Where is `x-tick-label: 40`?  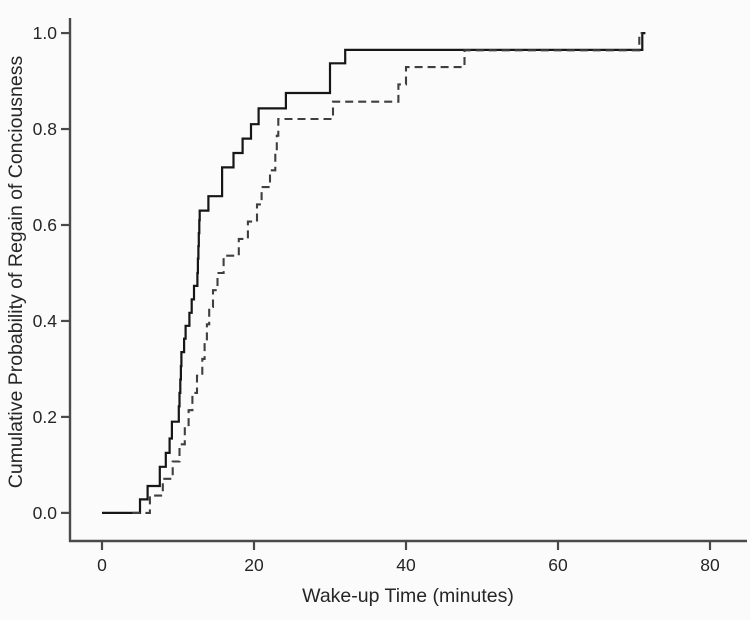 x-tick-label: 40 is located at coordinates (406, 565).